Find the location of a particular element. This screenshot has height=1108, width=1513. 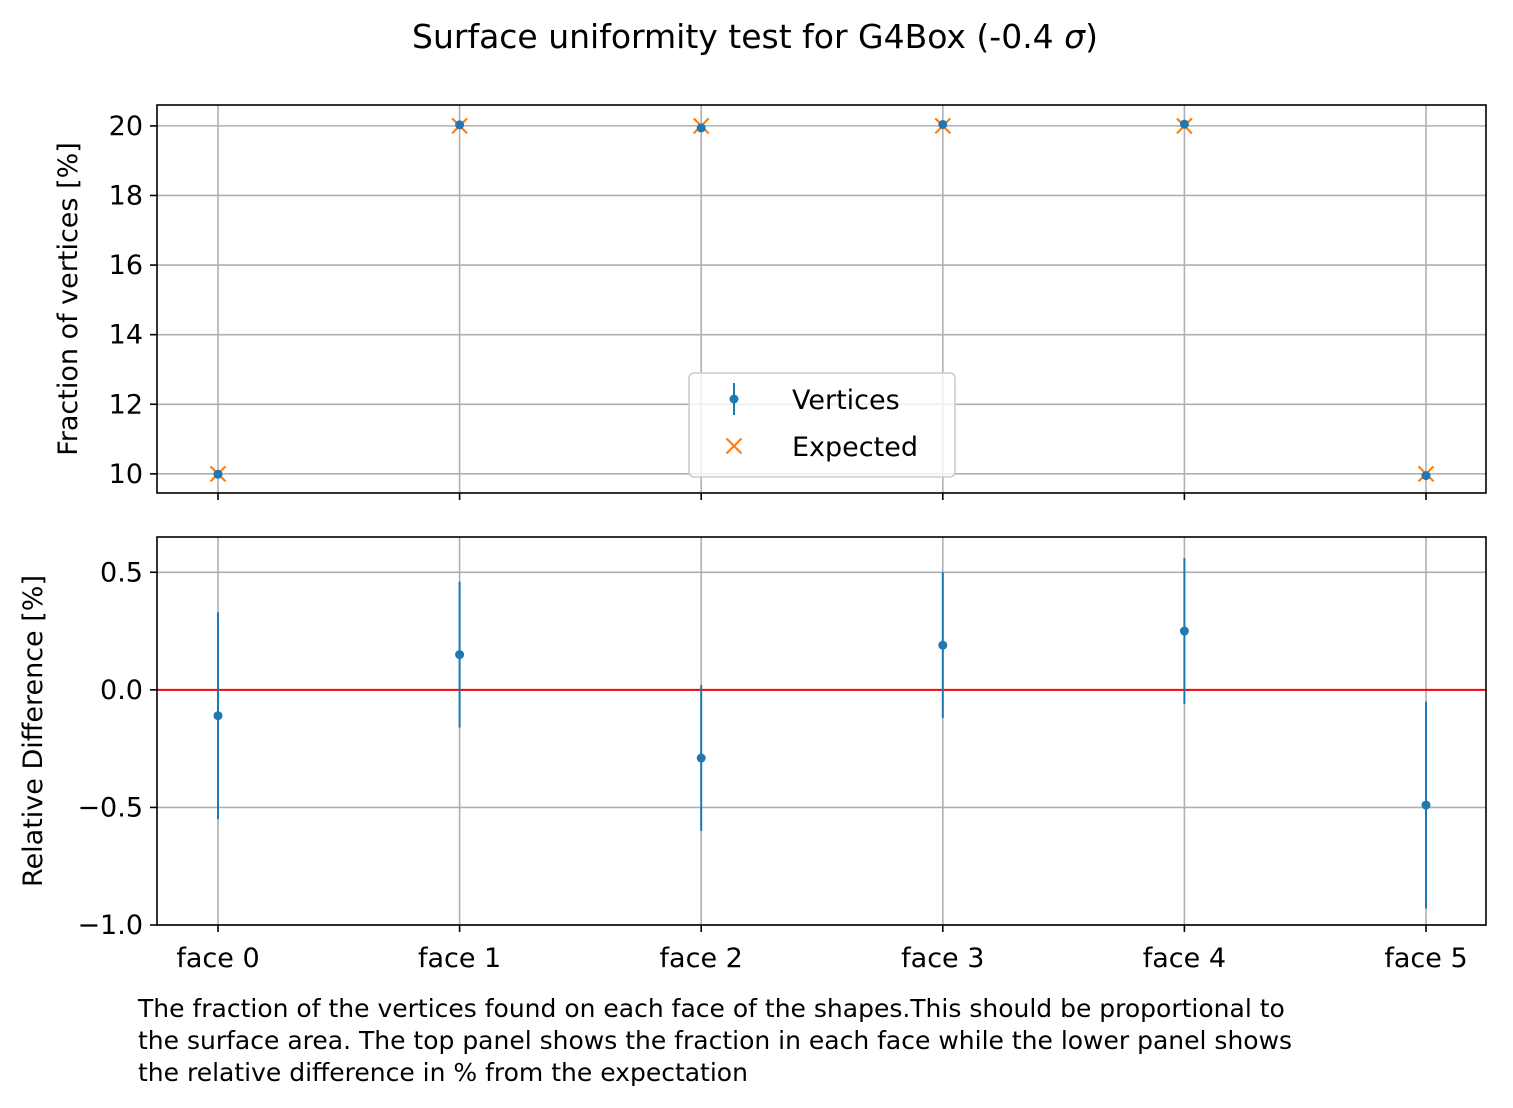

top-ytick-label-2: 14 is located at coordinates (126, 335).